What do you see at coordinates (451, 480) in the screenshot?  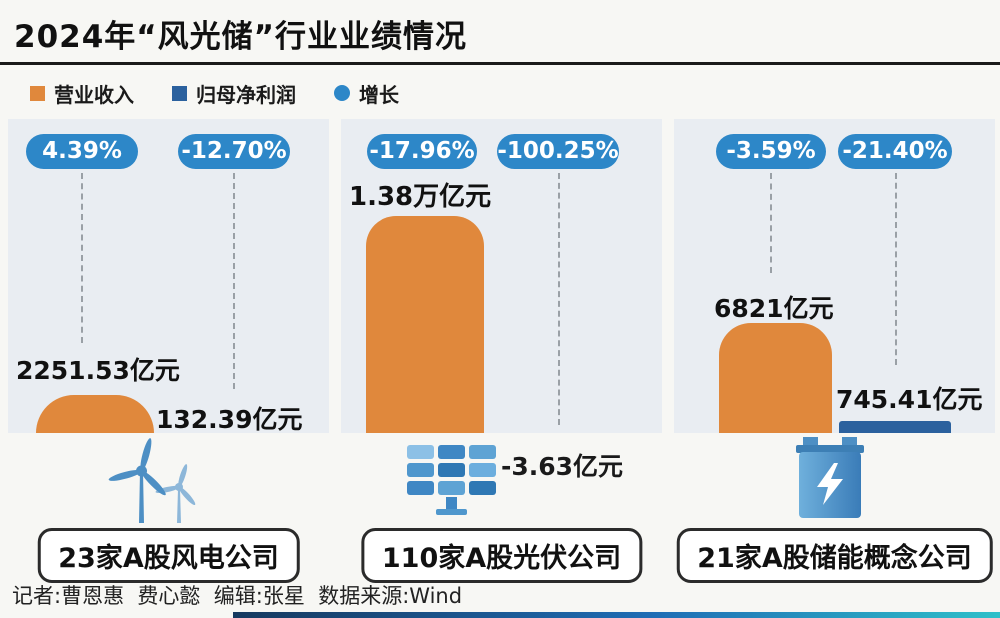 I see `solar-panel-icon` at bounding box center [451, 480].